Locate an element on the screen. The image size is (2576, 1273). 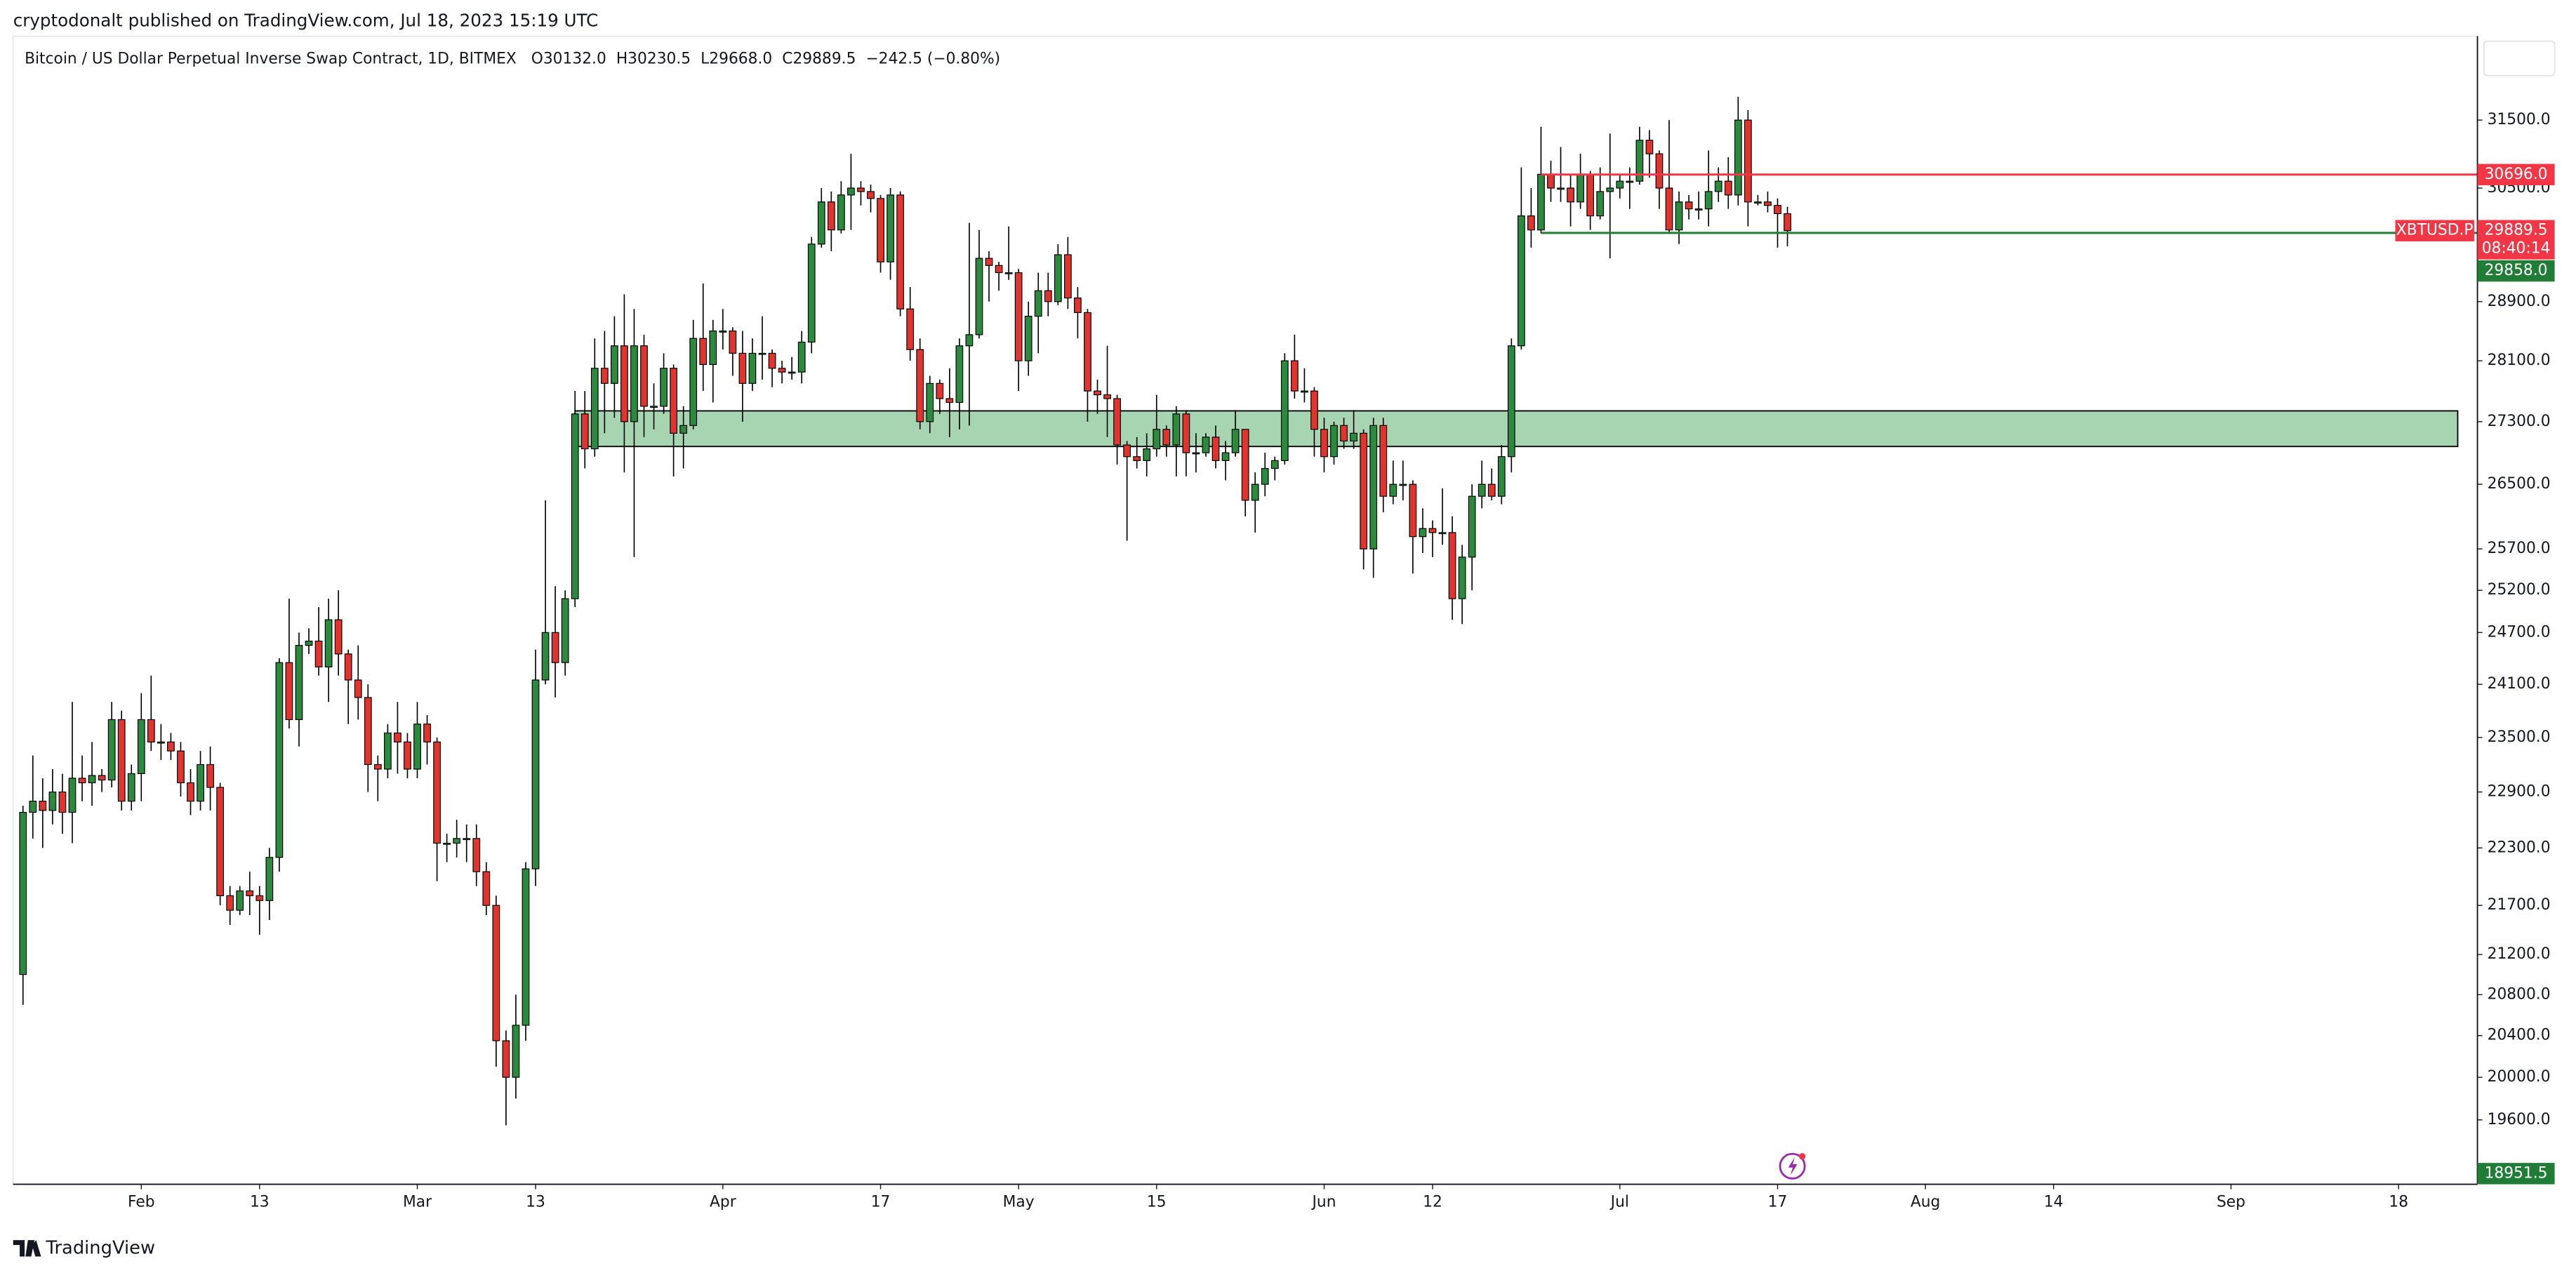
symbol-tag-box is located at coordinates (2435, 230).